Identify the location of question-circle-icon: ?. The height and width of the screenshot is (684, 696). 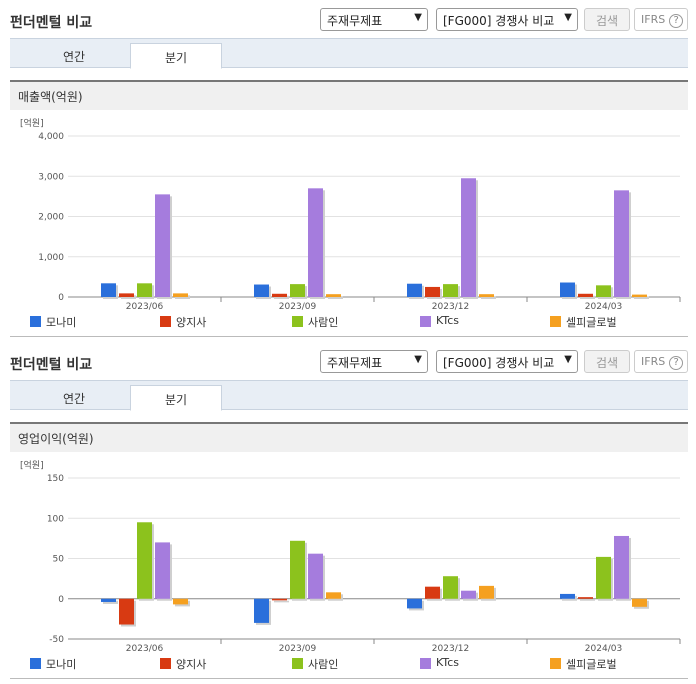
(676, 363).